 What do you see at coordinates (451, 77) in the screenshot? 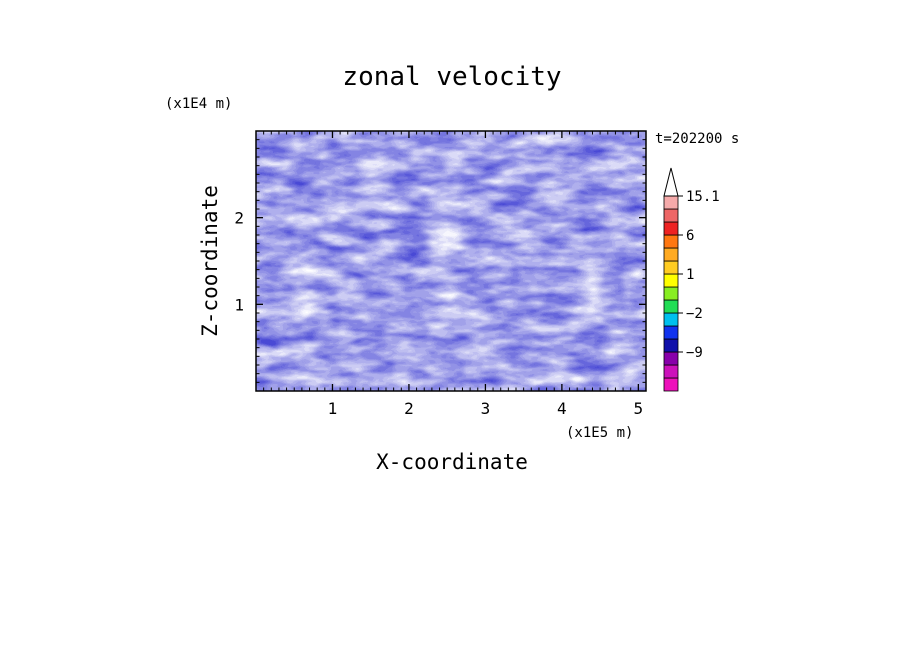
I see `chart-title: zonal velocity` at bounding box center [451, 77].